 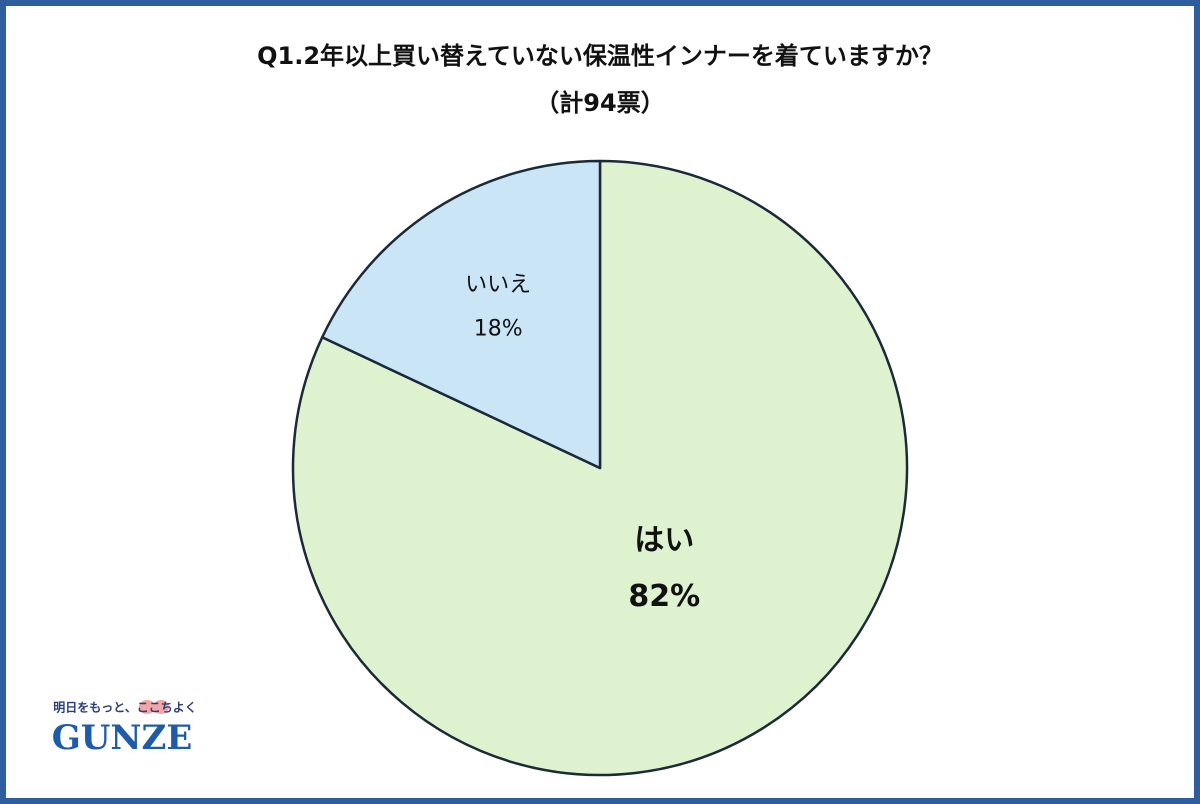 I want to click on slice-label: いいえ, so click(x=498, y=285).